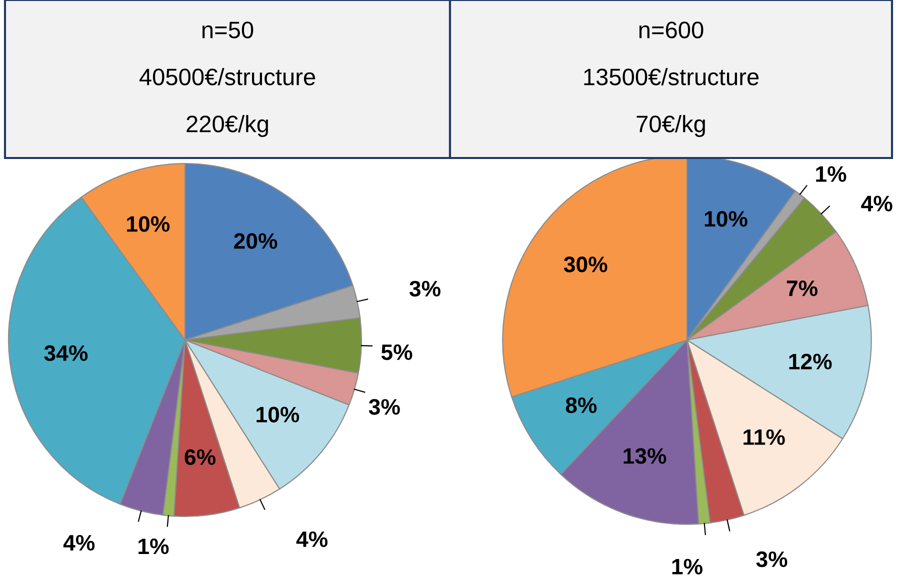 The height and width of the screenshot is (587, 905). I want to click on data-label: 8%, so click(581, 405).